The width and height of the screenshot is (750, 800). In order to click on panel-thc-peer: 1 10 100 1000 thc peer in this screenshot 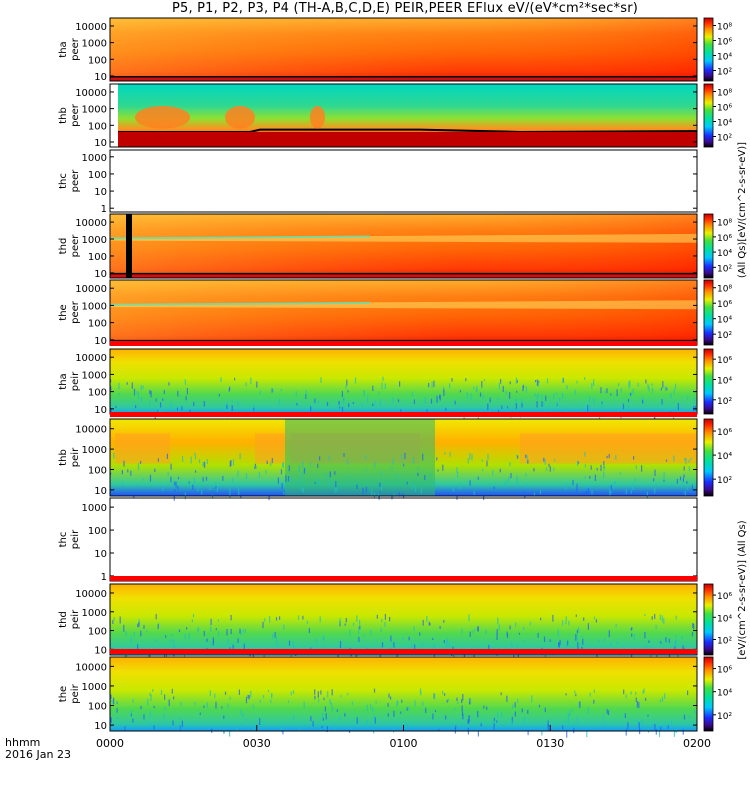, I will do `click(378, 182)`.